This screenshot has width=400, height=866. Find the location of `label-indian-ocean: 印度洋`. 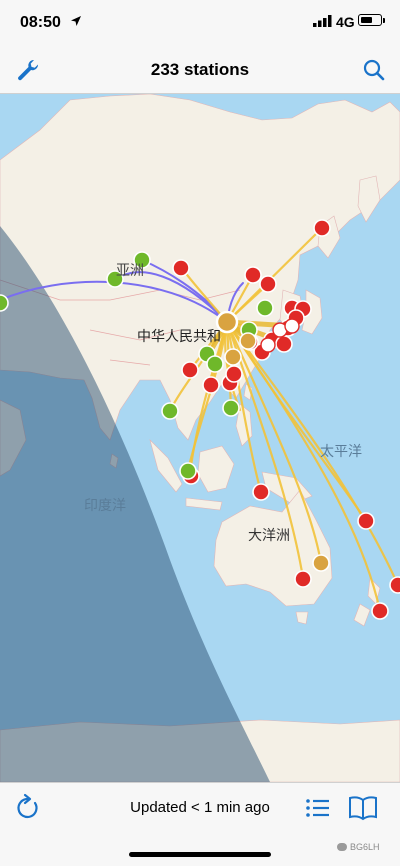

label-indian-ocean: 印度洋 is located at coordinates (105, 505).